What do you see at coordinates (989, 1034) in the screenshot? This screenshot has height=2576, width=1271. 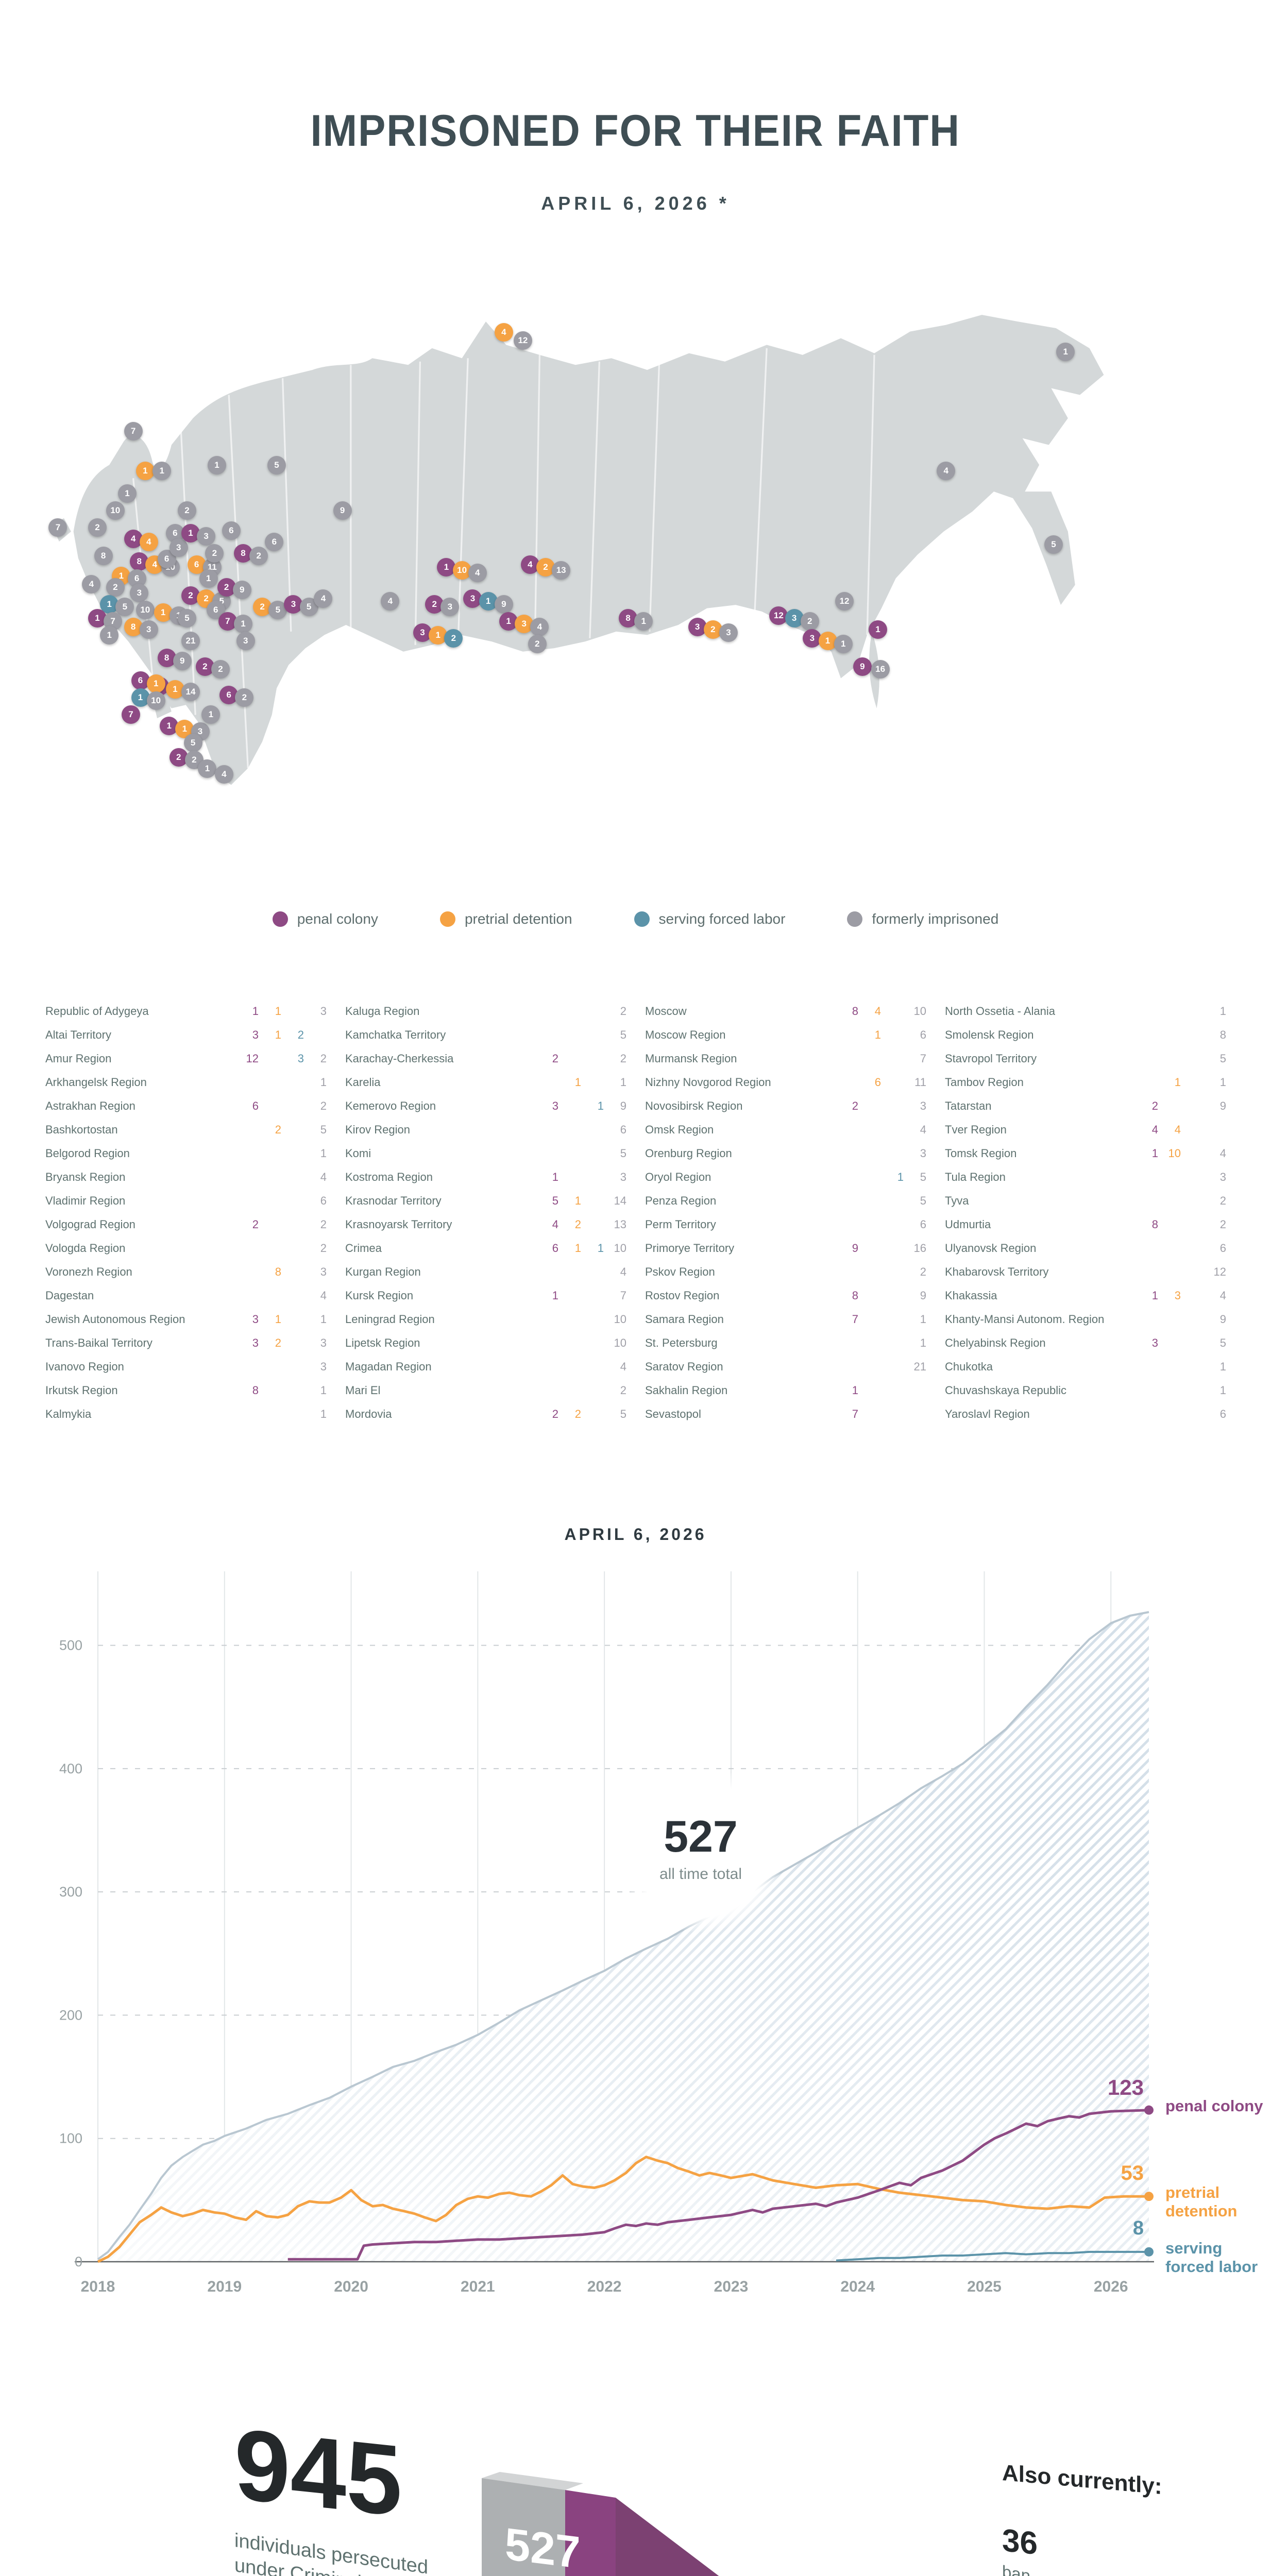 I see `region-name: Smolensk Region` at bounding box center [989, 1034].